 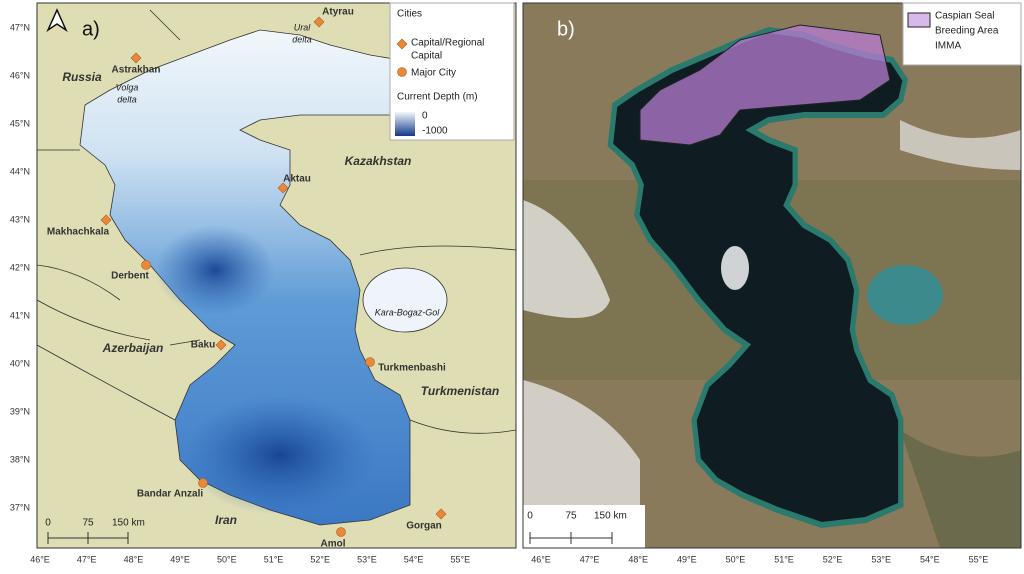 What do you see at coordinates (333, 544) in the screenshot?
I see `city-label: Amol` at bounding box center [333, 544].